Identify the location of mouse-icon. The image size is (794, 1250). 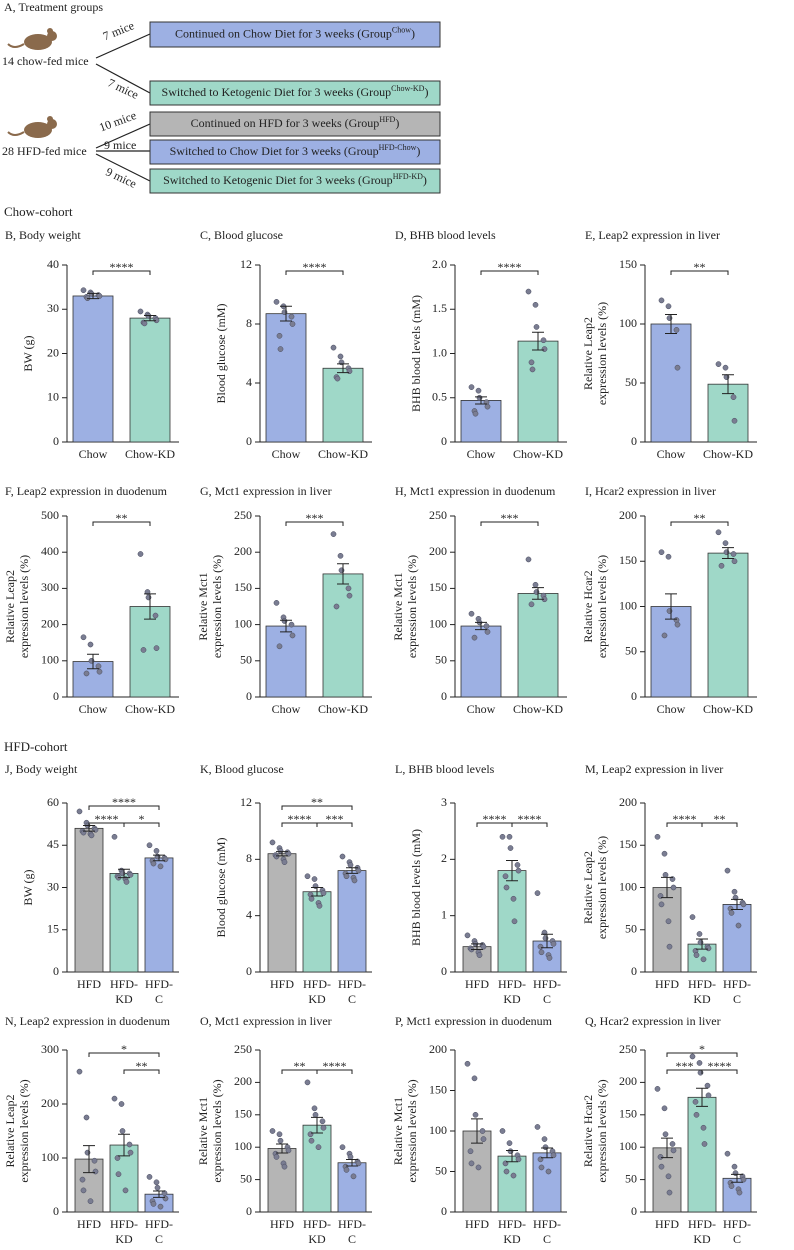
(32, 127).